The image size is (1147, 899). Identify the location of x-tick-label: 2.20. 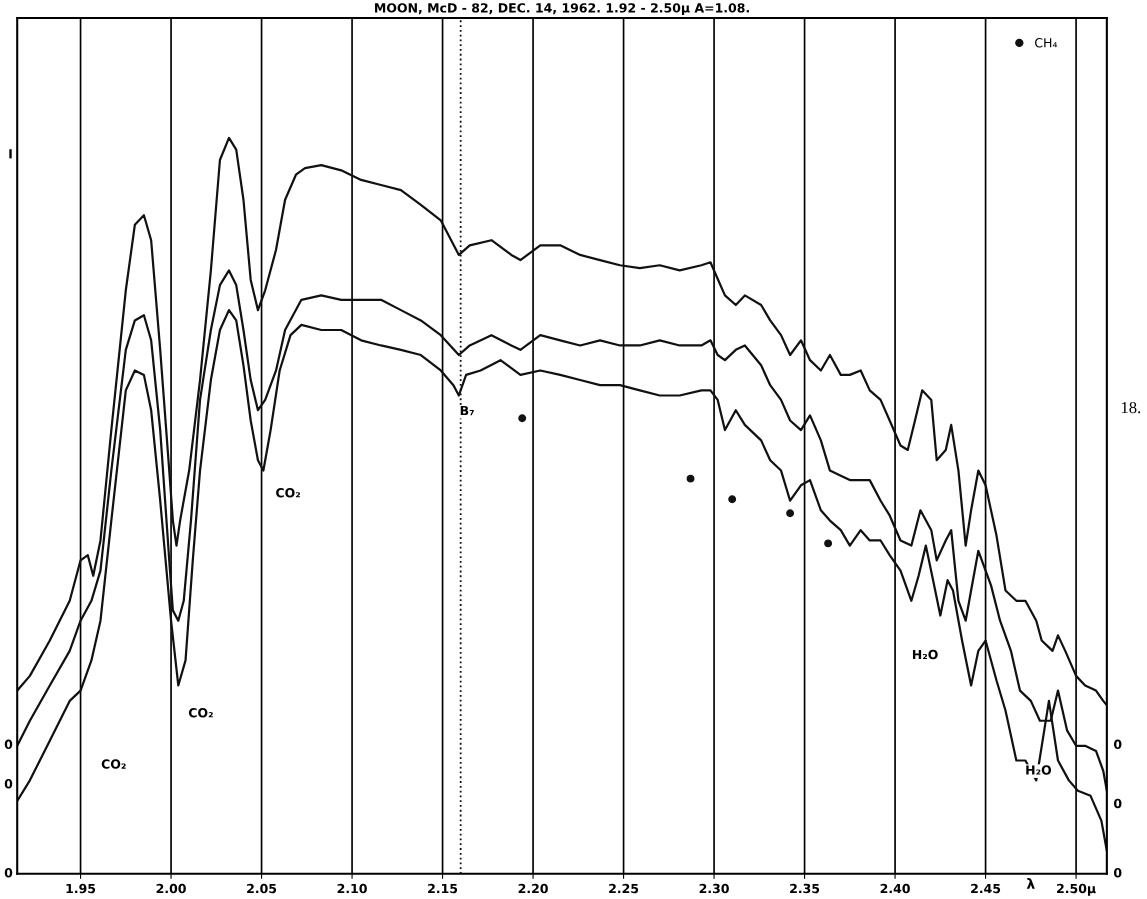
(533, 888).